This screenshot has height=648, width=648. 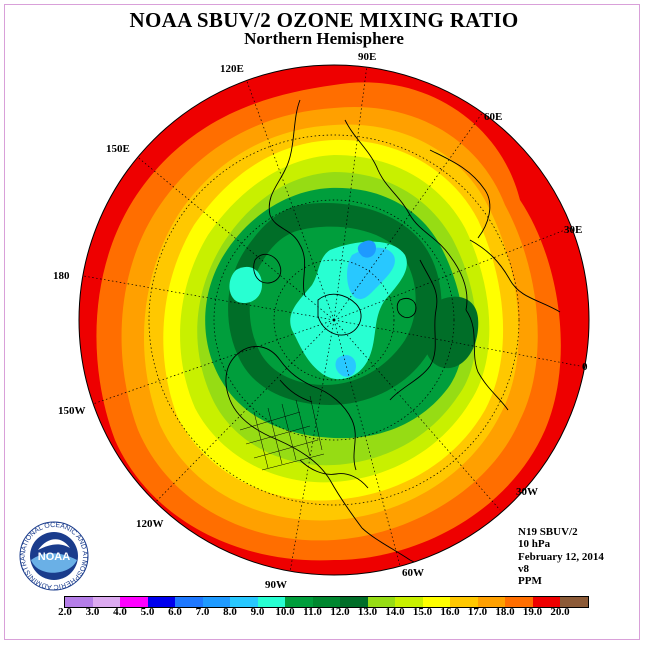 I want to click on cell-cyan-west, so click(x=245, y=285).